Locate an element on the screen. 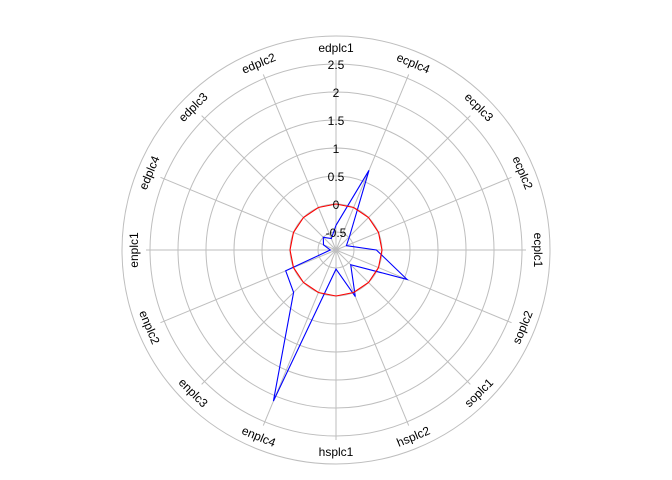 The width and height of the screenshot is (672, 480). radial-tick-label: 0 is located at coordinates (336, 205).